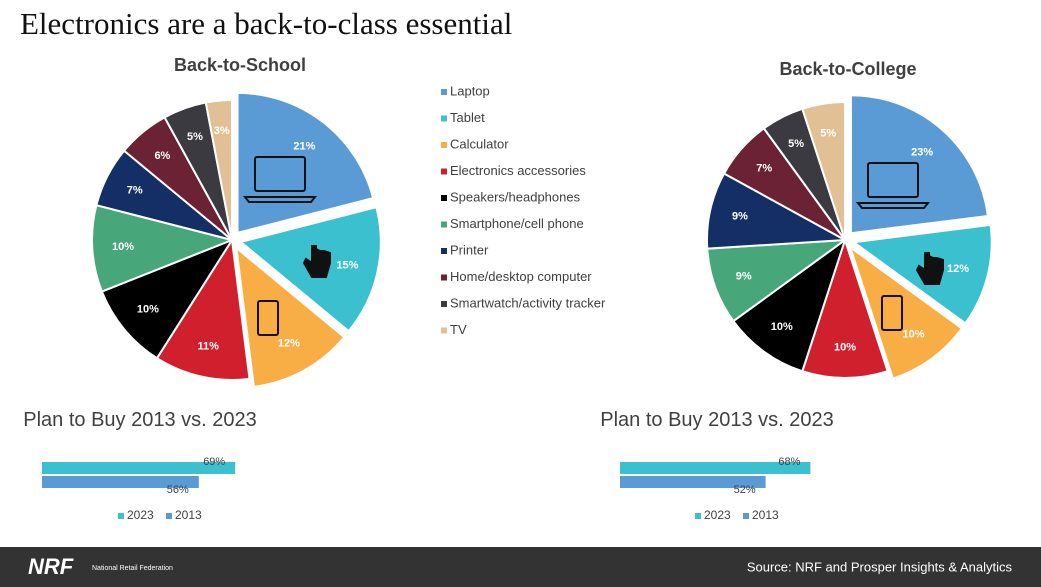  Describe the element at coordinates (458, 329) in the screenshot. I see `legend-label: TV` at that location.